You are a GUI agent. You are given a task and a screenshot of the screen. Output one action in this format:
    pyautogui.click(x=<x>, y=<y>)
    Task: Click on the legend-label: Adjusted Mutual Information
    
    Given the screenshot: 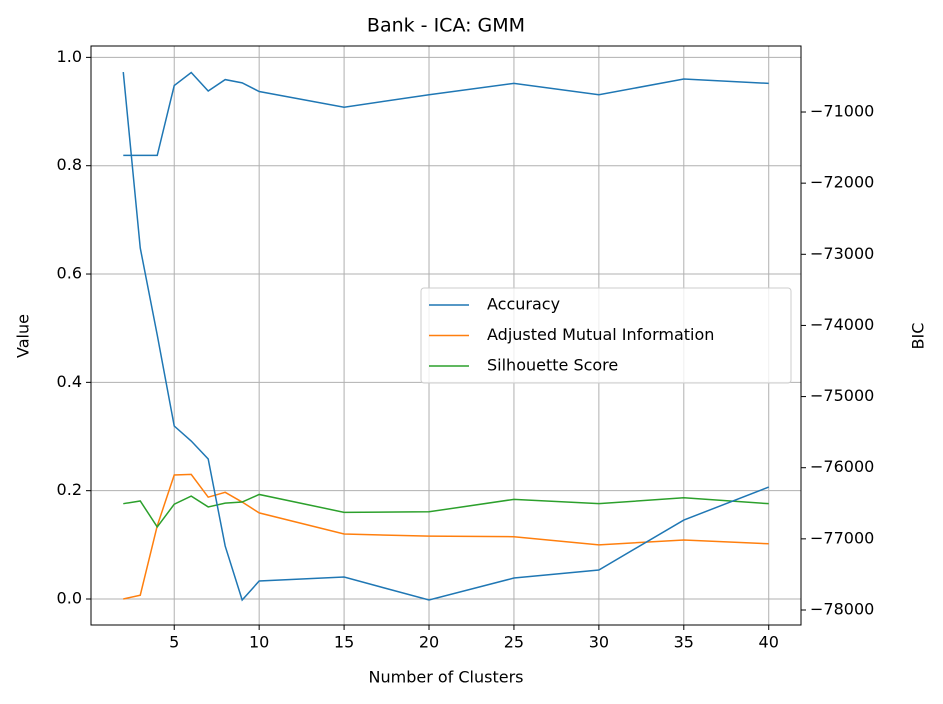 What is the action you would take?
    pyautogui.click(x=600, y=334)
    